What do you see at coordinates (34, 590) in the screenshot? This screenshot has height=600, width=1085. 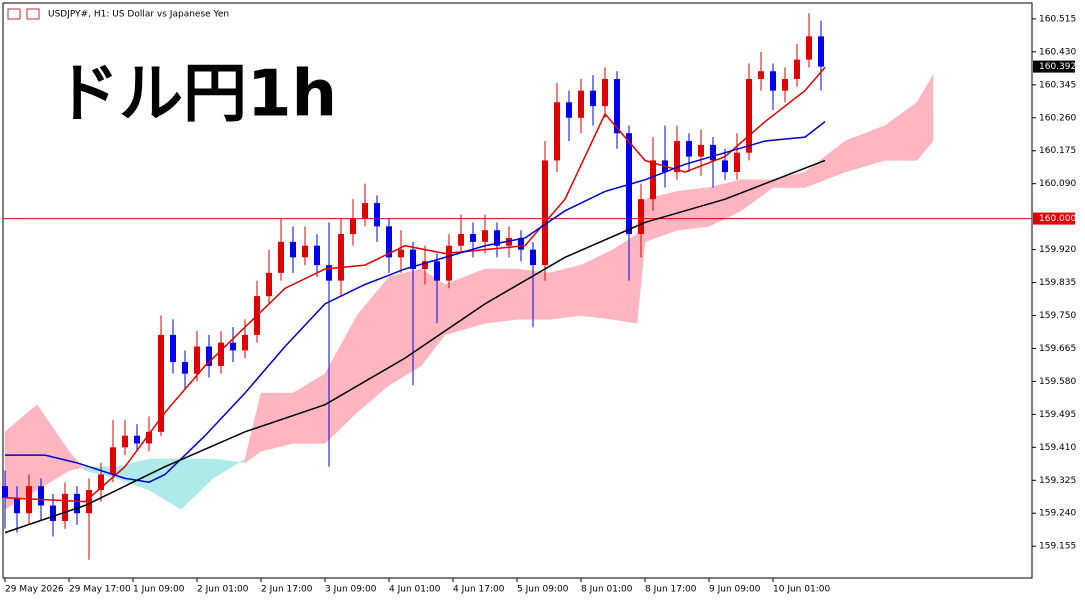 I see `x-tick-label: 29 May 2026` at bounding box center [34, 590].